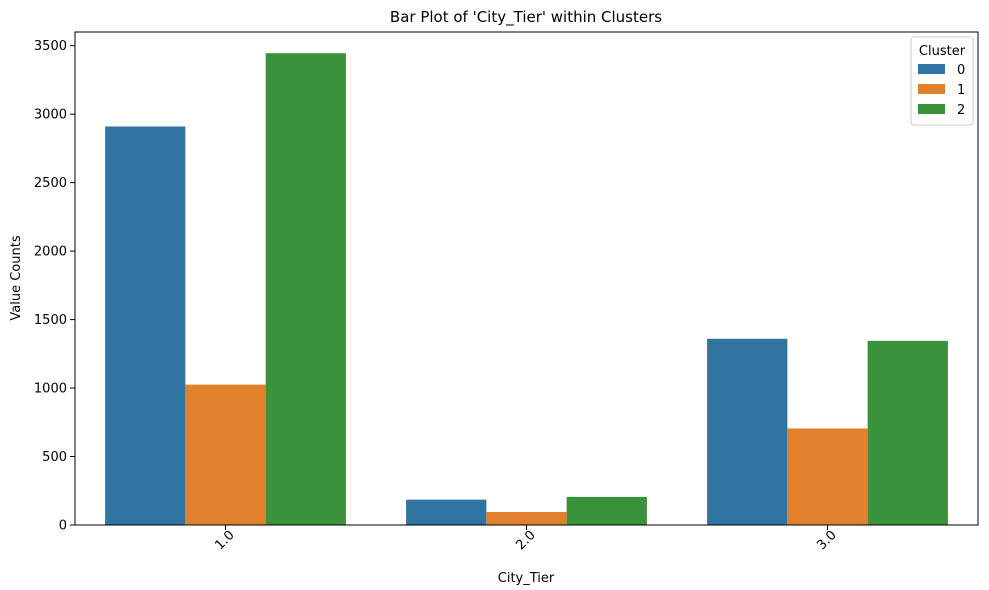 This screenshot has height=590, width=989. Describe the element at coordinates (526, 17) in the screenshot. I see `chart-title: Bar Plot of 'City_Tier' within Clusters` at that location.